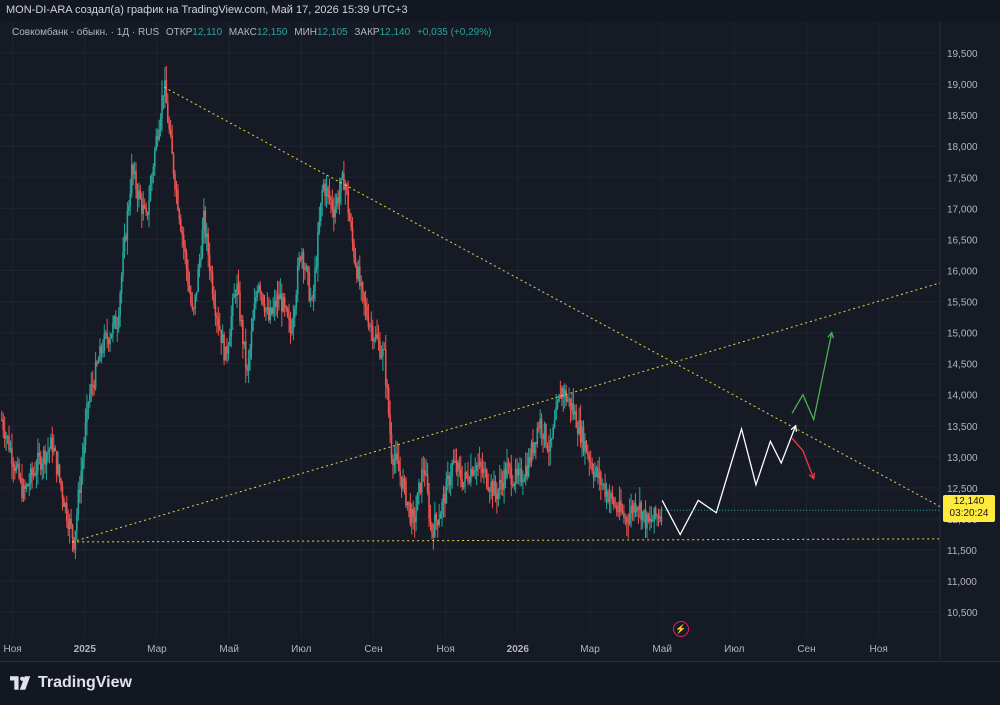 The width and height of the screenshot is (1000, 705). I want to click on x-tick-label: Сен, so click(373, 649).